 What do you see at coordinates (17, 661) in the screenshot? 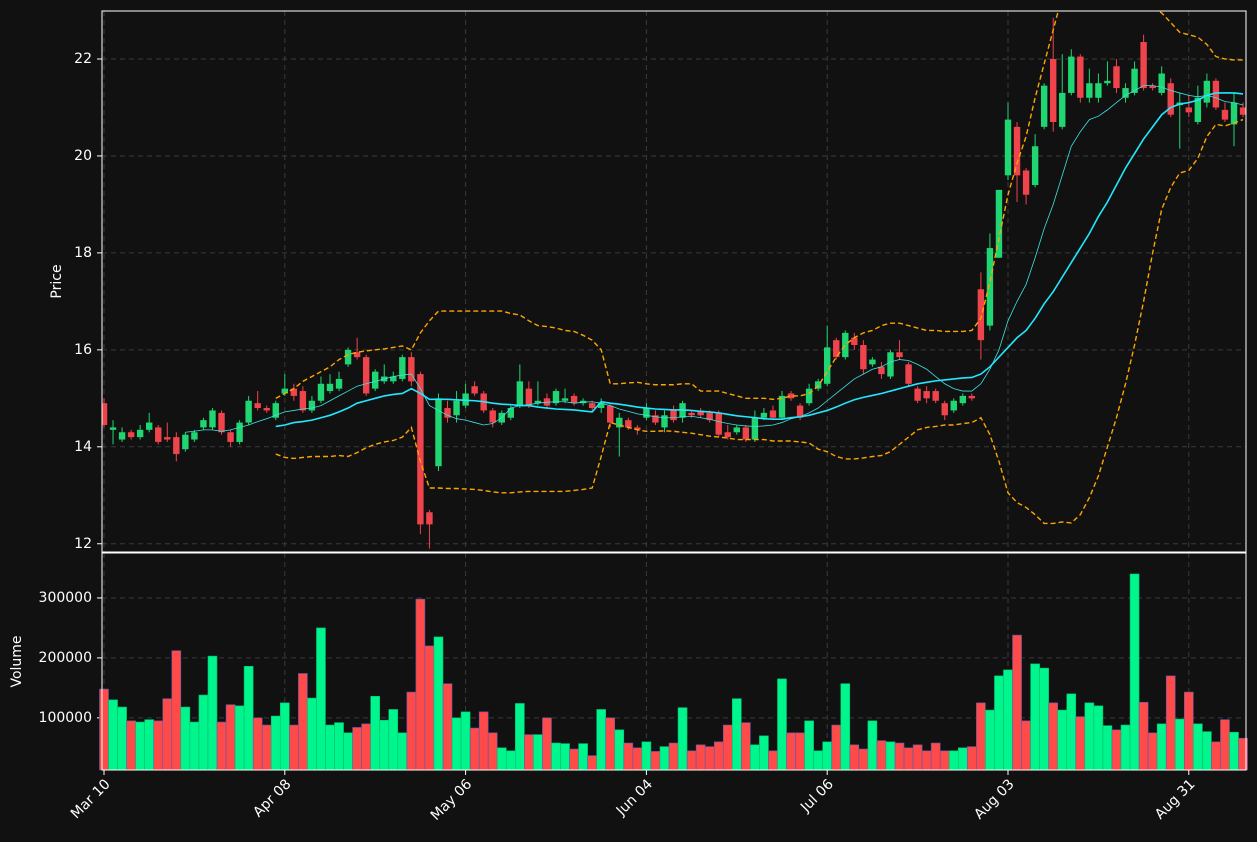
I see `y-axis-label: Volume` at bounding box center [17, 661].